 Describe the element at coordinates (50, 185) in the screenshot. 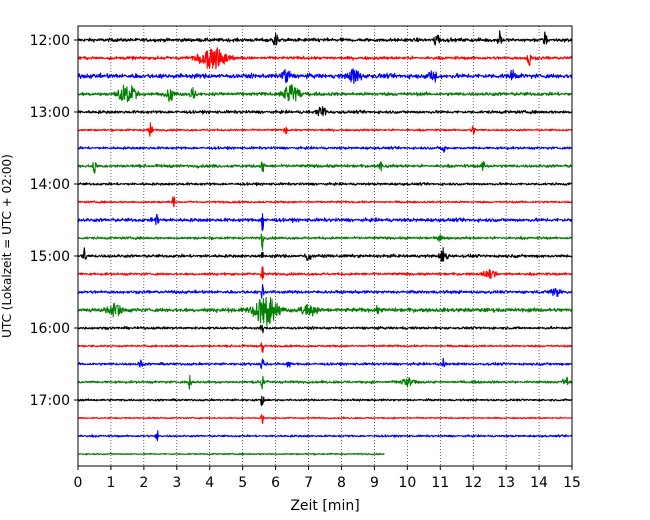

I see `y-tick-label-2: 14:00` at that location.